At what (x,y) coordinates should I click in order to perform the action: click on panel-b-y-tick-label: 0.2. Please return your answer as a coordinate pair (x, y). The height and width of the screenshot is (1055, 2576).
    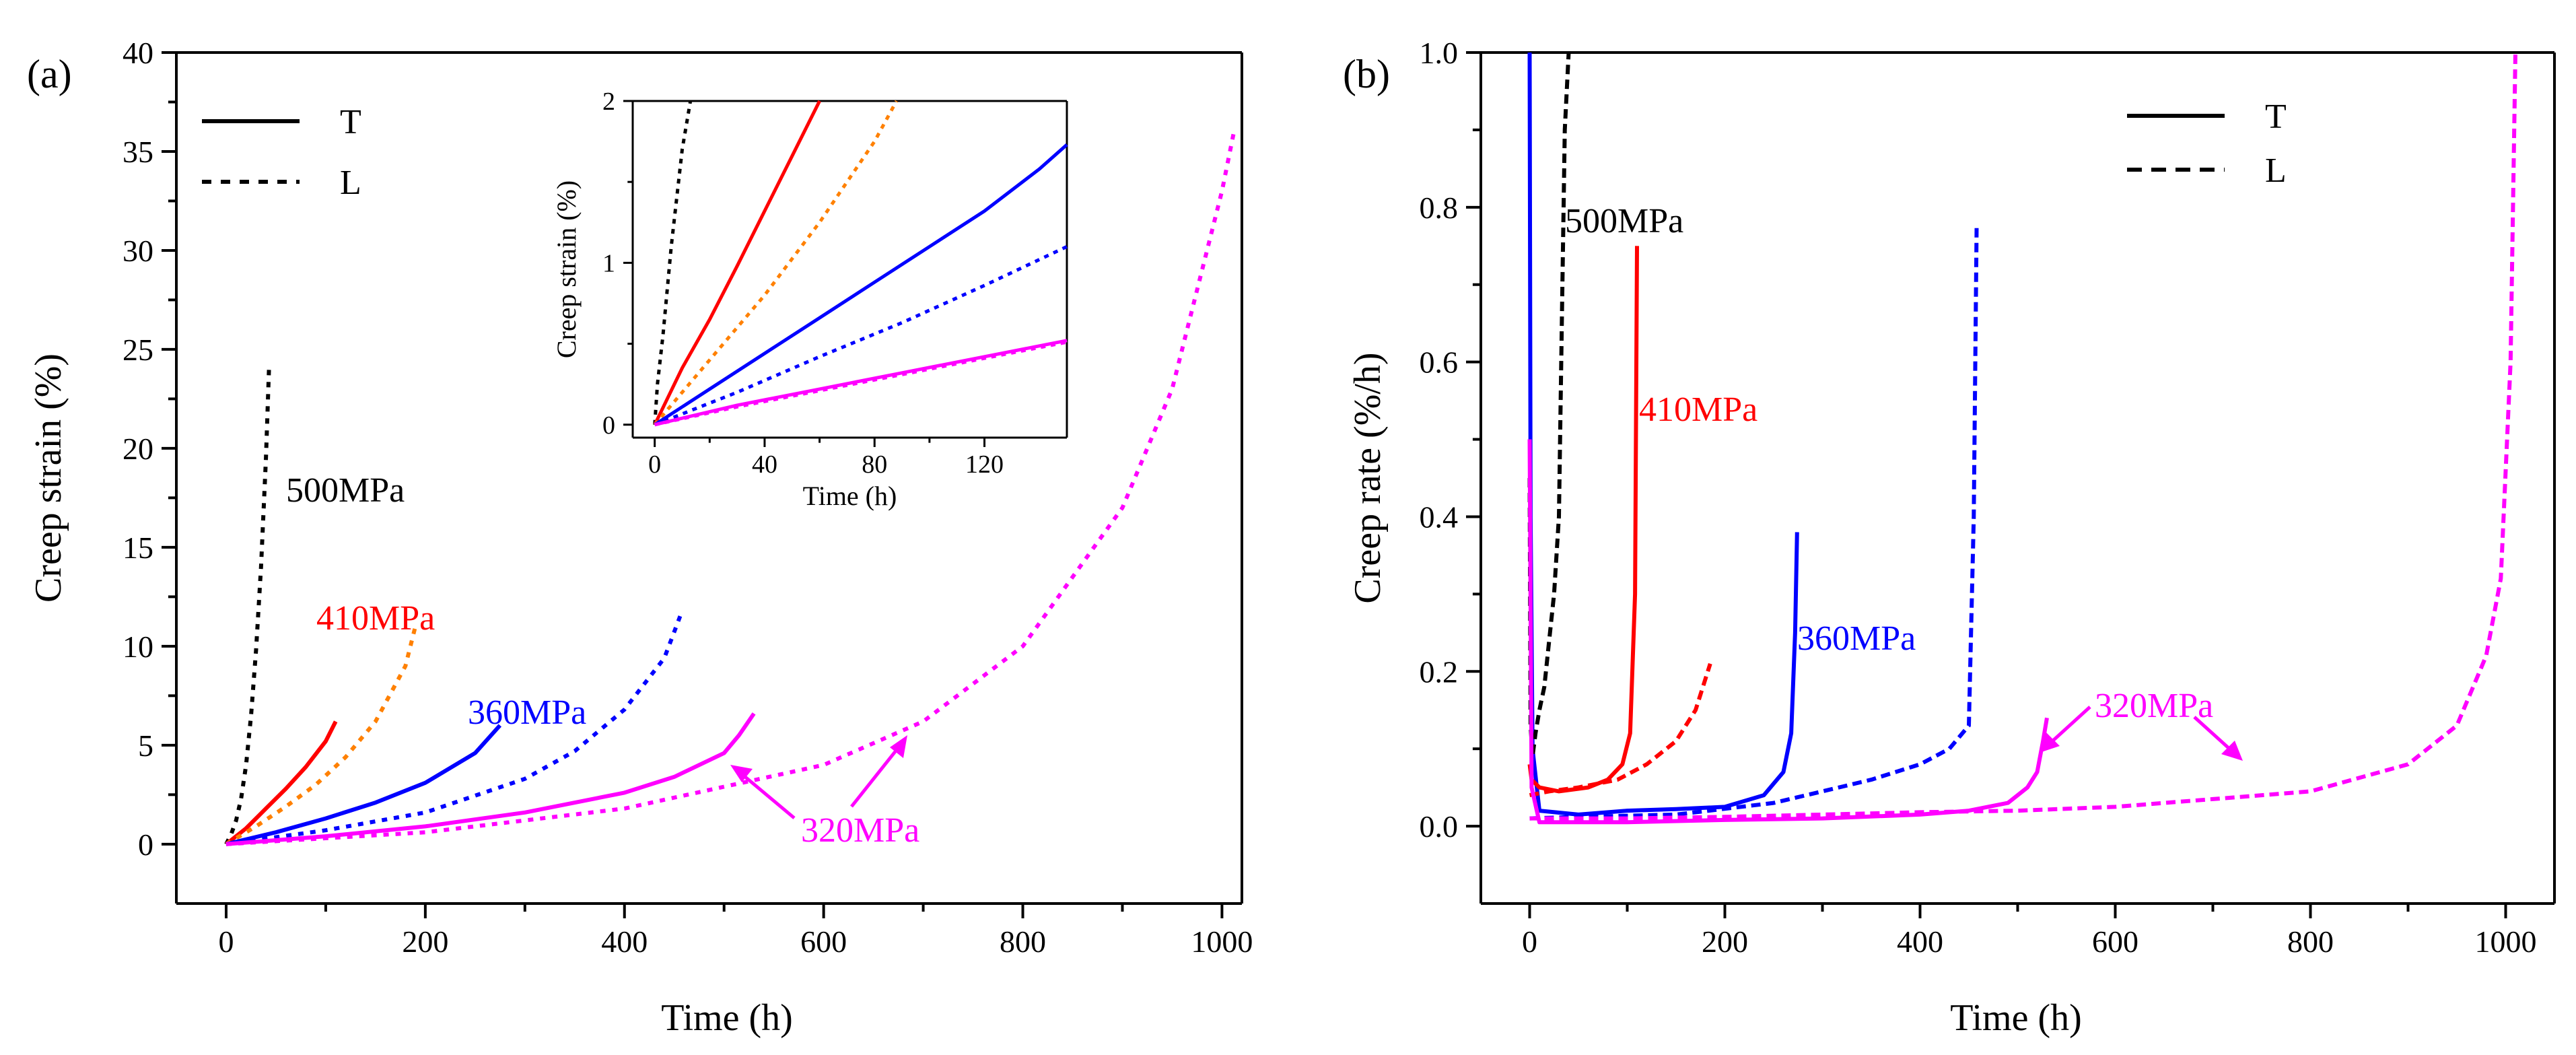
    Looking at the image, I should click on (1439, 671).